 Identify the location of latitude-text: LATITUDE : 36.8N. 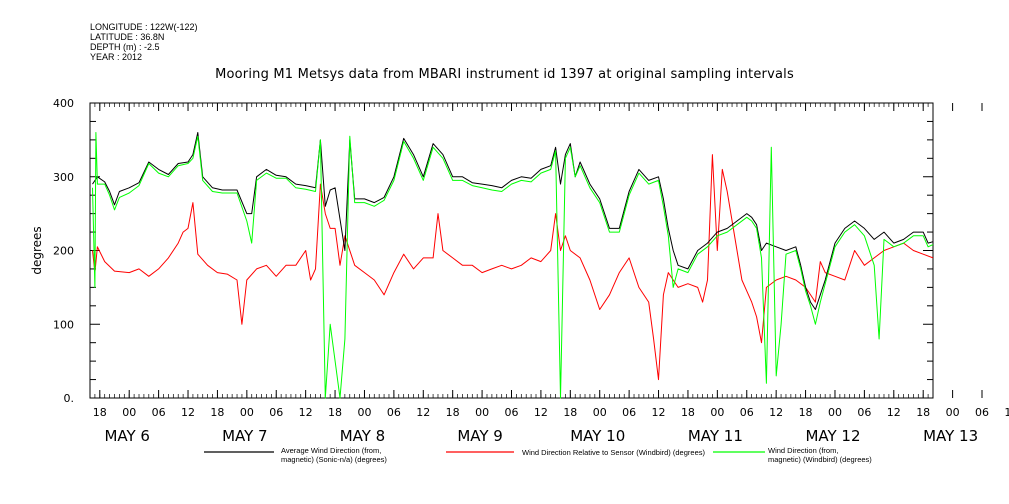
(127, 37).